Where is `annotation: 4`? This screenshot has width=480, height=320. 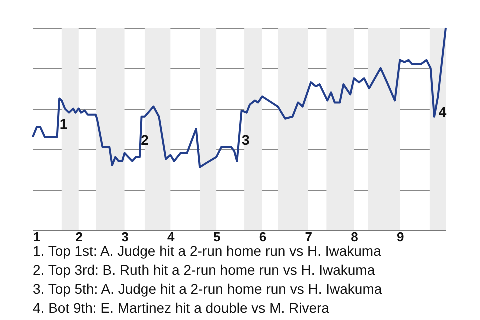 annotation: 4 is located at coordinates (442, 112).